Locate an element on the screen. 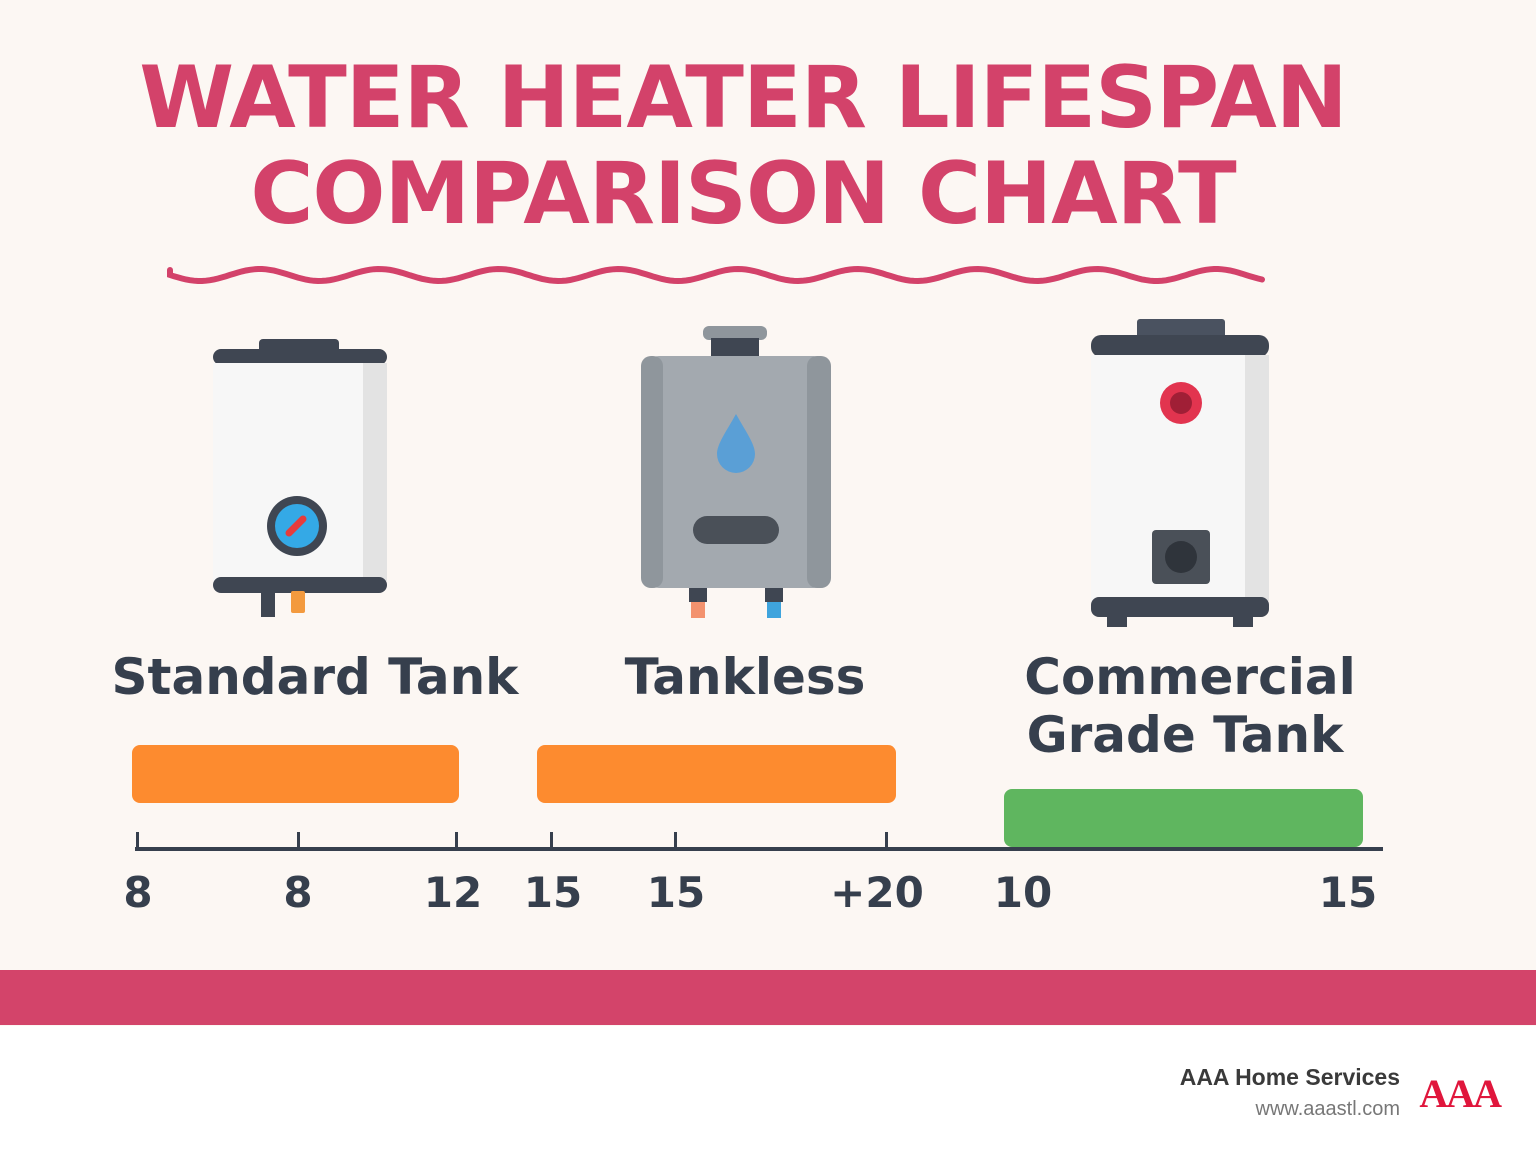  company-name: AAA Home Services is located at coordinates (1289, 1077).